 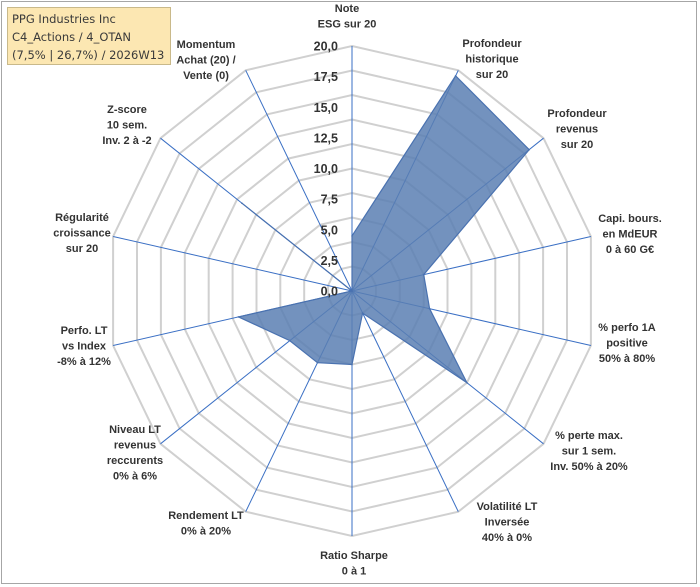 I want to click on category-label-line: positive, so click(x=627, y=344).